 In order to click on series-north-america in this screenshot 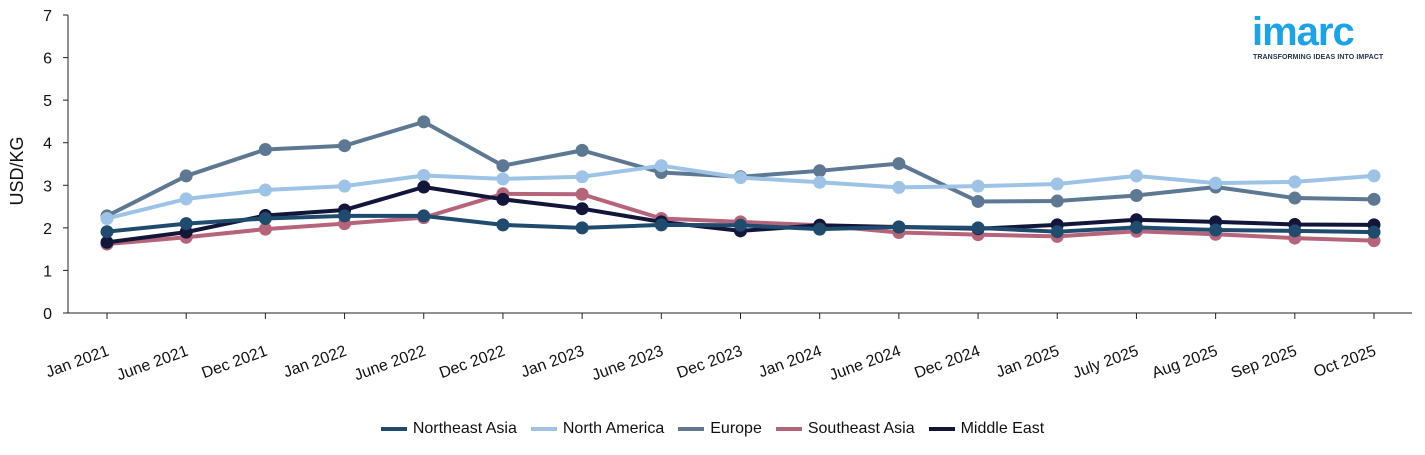, I will do `click(740, 192)`.